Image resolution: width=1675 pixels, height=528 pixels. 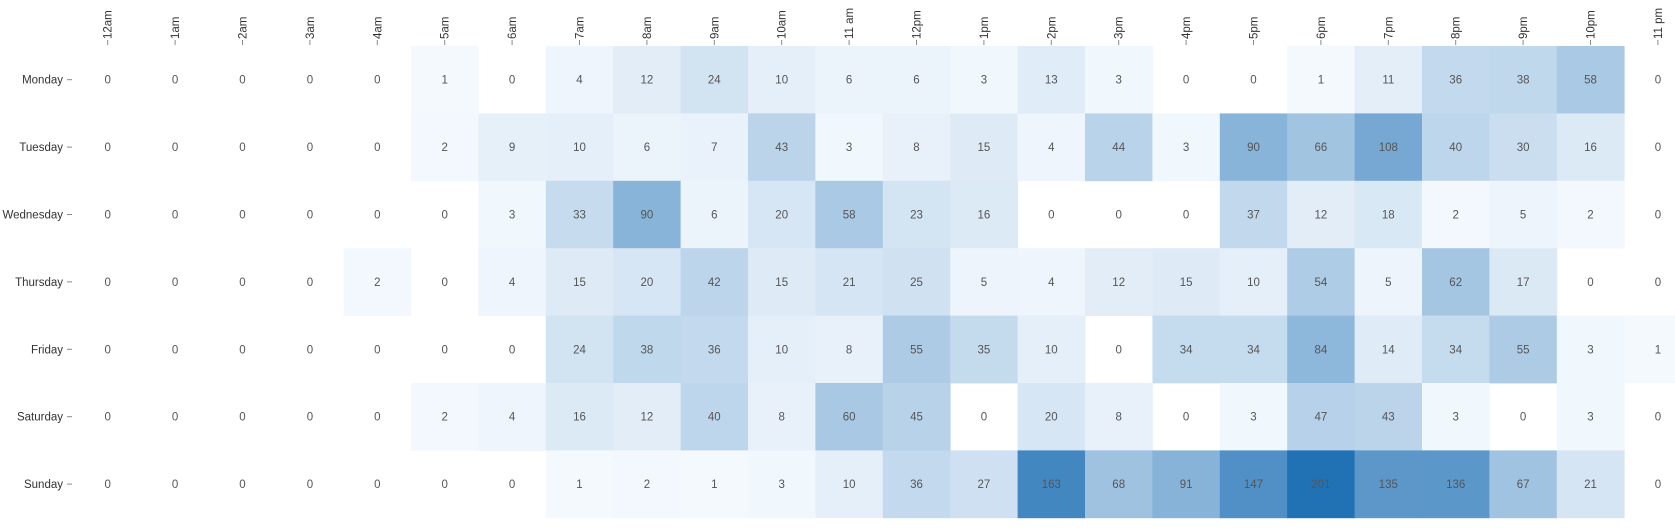 I want to click on cell-value-label: 60, so click(x=849, y=418).